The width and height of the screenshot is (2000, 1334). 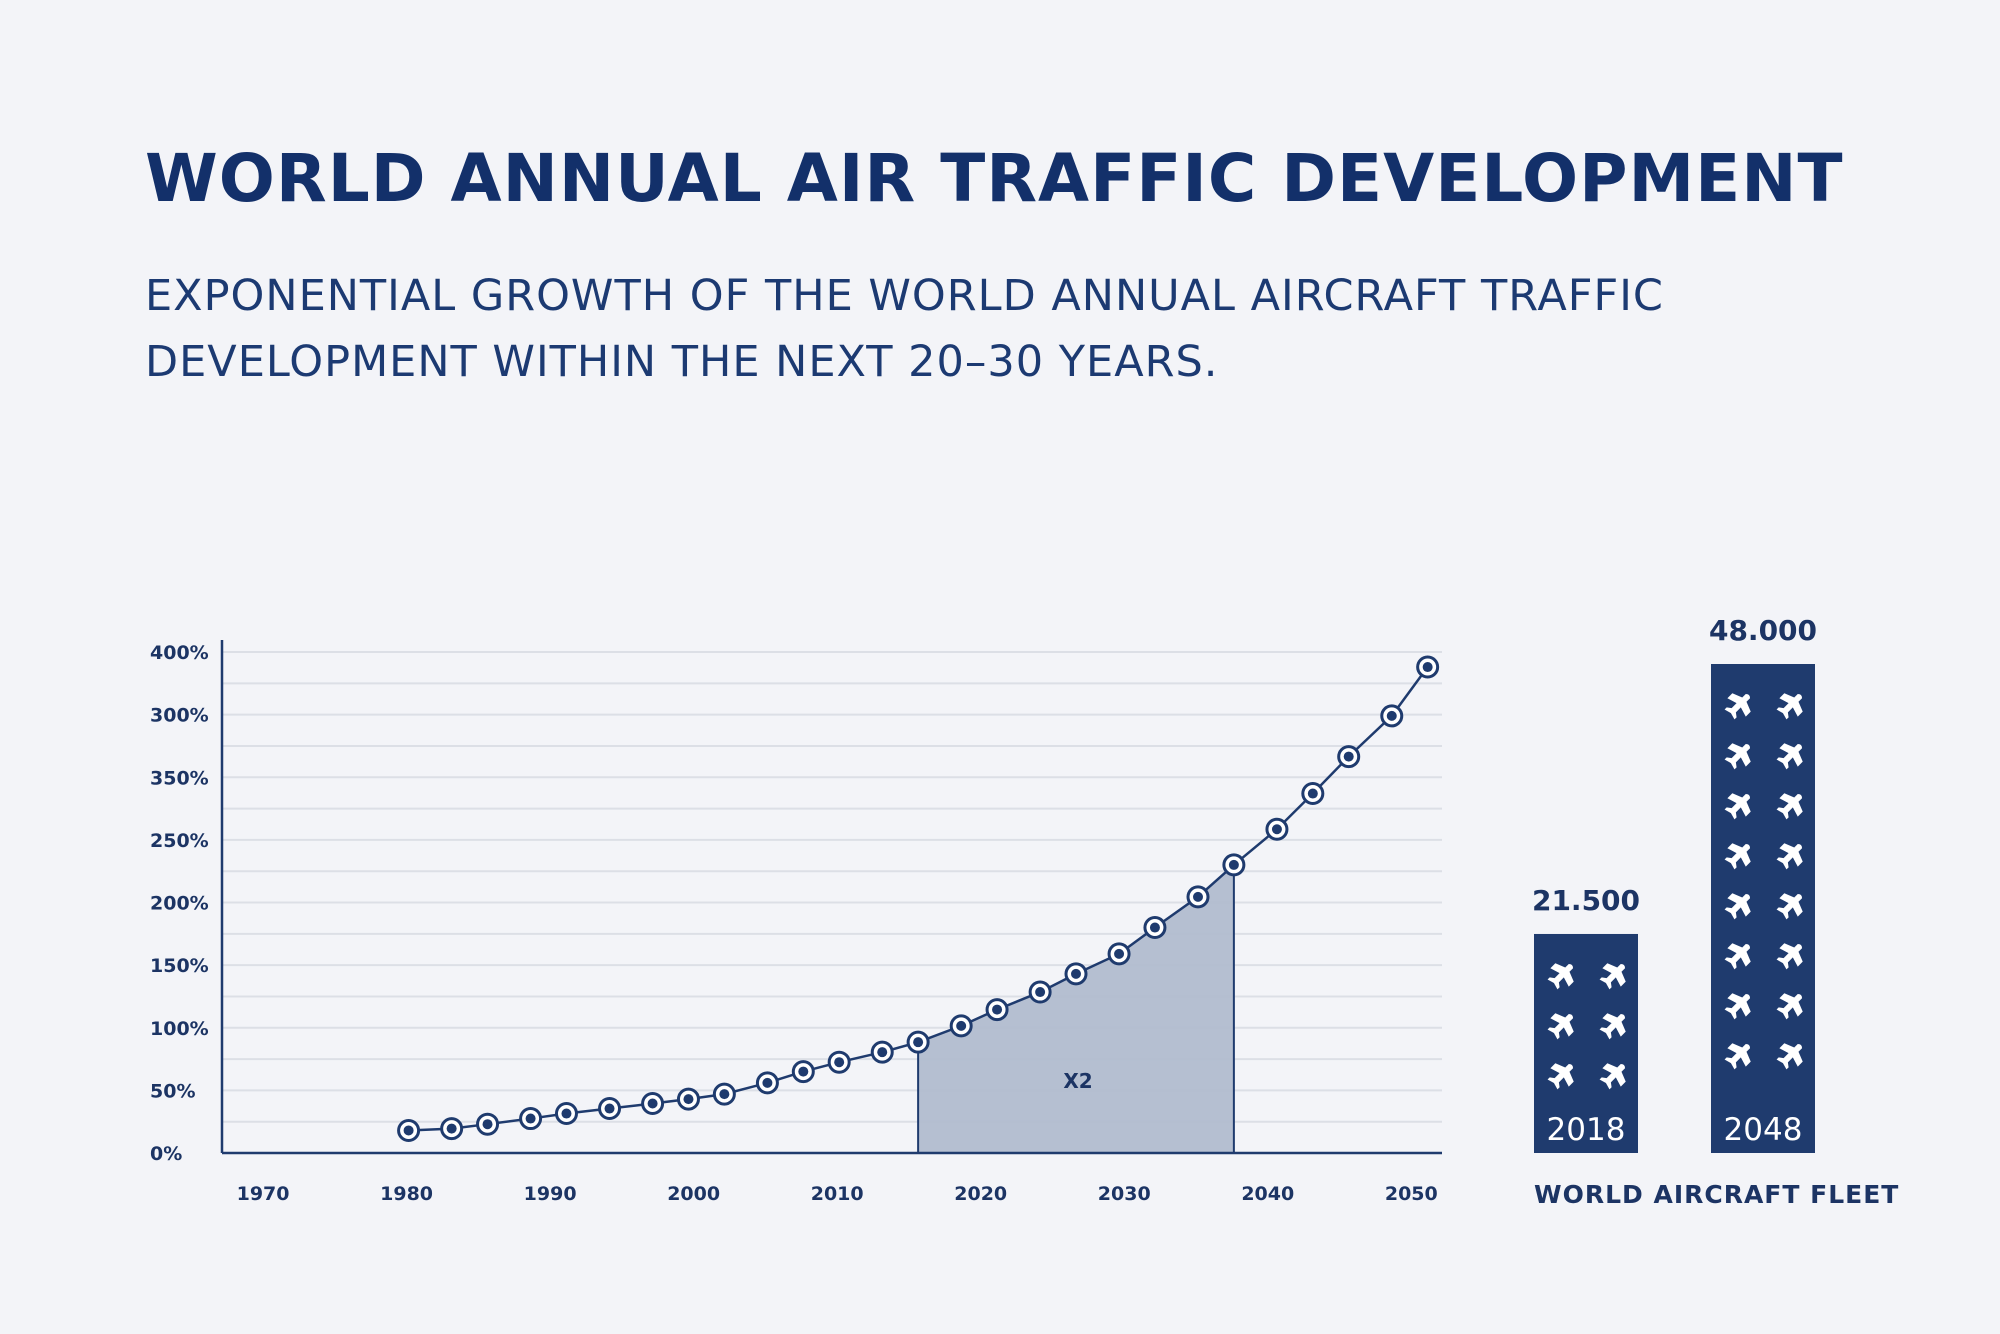 I want to click on fleet-bar-2048: 48.000 2048, so click(x=1763, y=883).